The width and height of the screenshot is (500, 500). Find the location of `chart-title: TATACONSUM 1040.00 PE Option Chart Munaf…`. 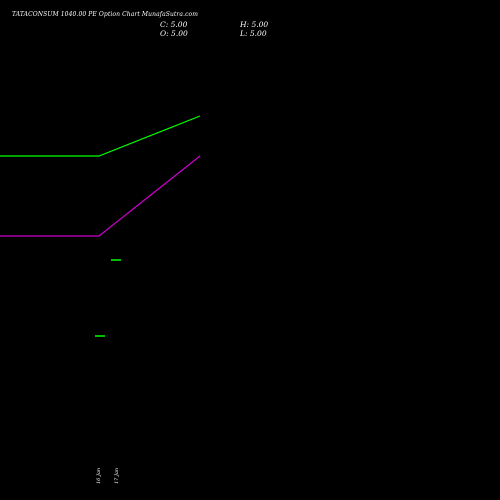

chart-title: TATACONSUM 1040.00 PE Option Chart Munaf… is located at coordinates (105, 14).